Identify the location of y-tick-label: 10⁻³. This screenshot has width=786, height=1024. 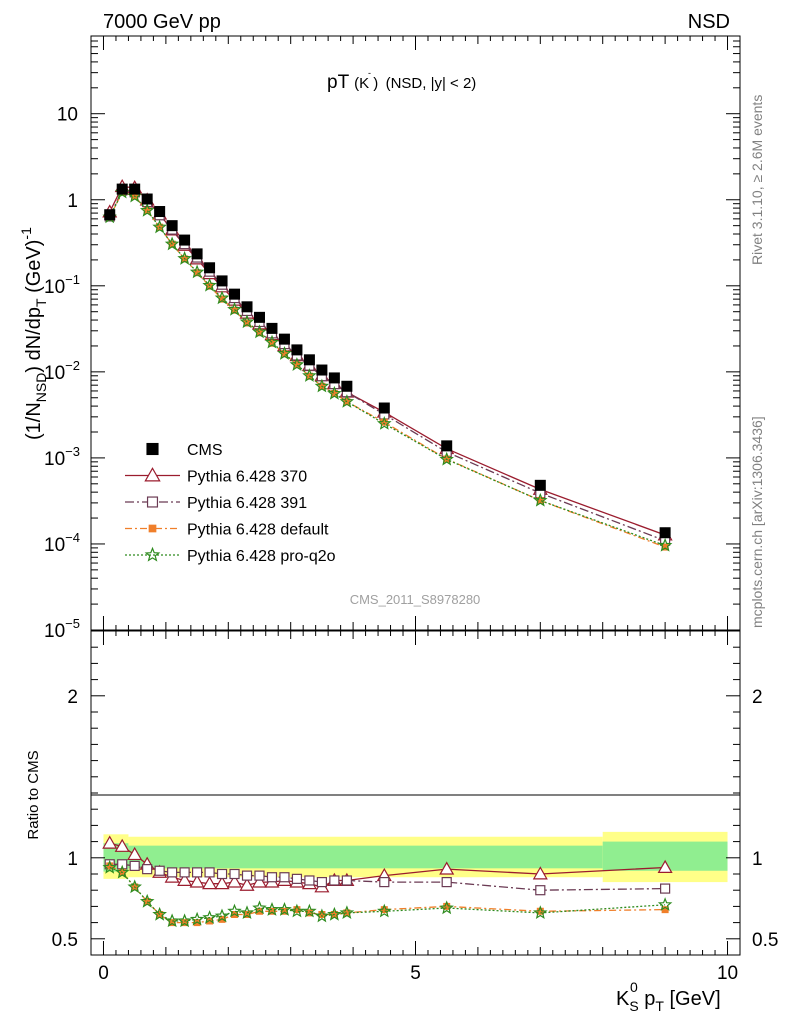
(62, 457).